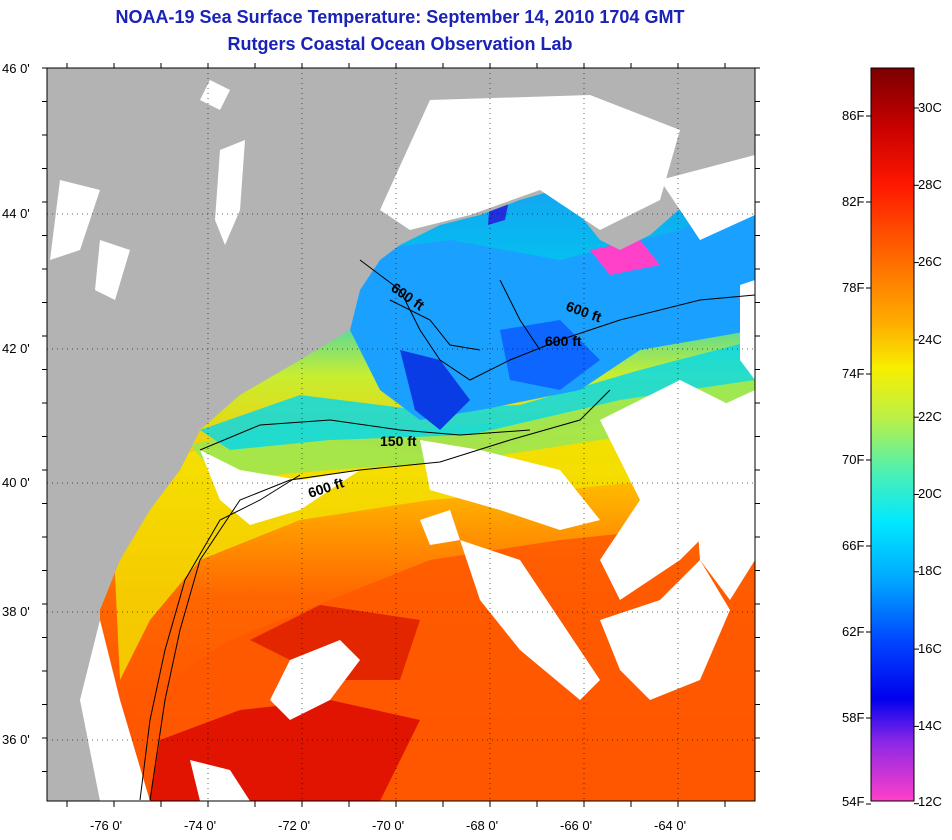 This screenshot has width=952, height=840. I want to click on lat-tick-label: 38 0', so click(16, 611).